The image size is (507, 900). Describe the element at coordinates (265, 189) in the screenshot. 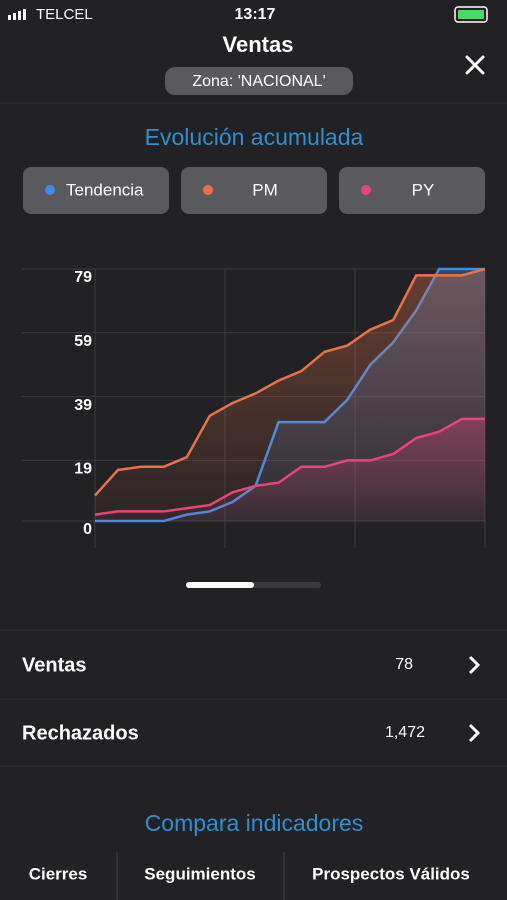

I see `legend-label: PM` at that location.